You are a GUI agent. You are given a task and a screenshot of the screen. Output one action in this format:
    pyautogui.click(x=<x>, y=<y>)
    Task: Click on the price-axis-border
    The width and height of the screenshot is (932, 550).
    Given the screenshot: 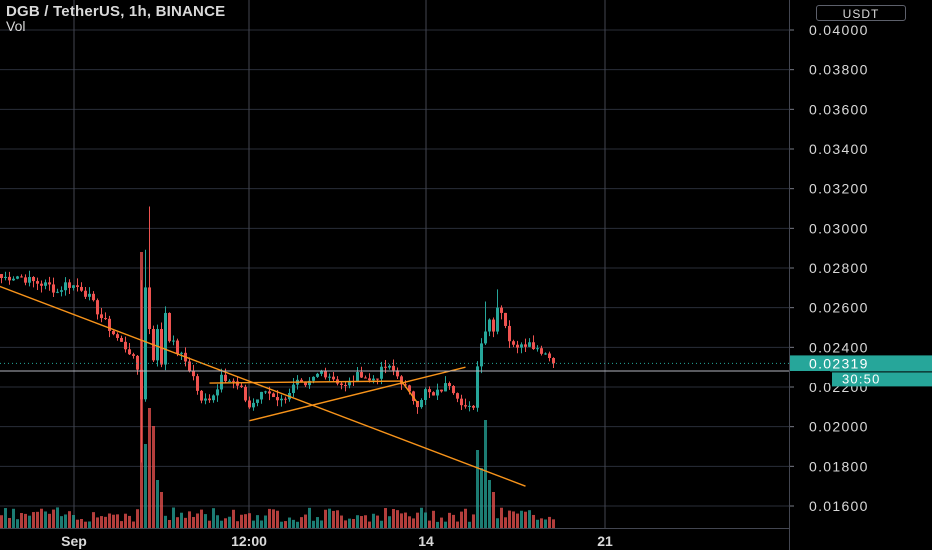 What is the action you would take?
    pyautogui.click(x=789, y=275)
    